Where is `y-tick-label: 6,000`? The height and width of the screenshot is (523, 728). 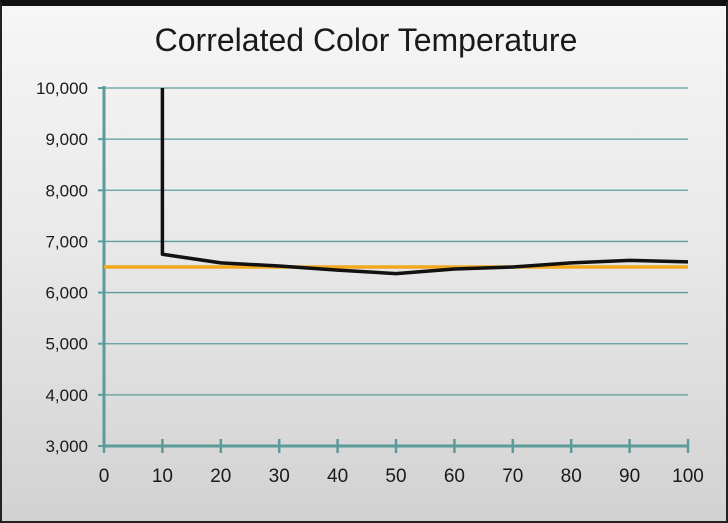 y-tick-label: 6,000 is located at coordinates (66, 293).